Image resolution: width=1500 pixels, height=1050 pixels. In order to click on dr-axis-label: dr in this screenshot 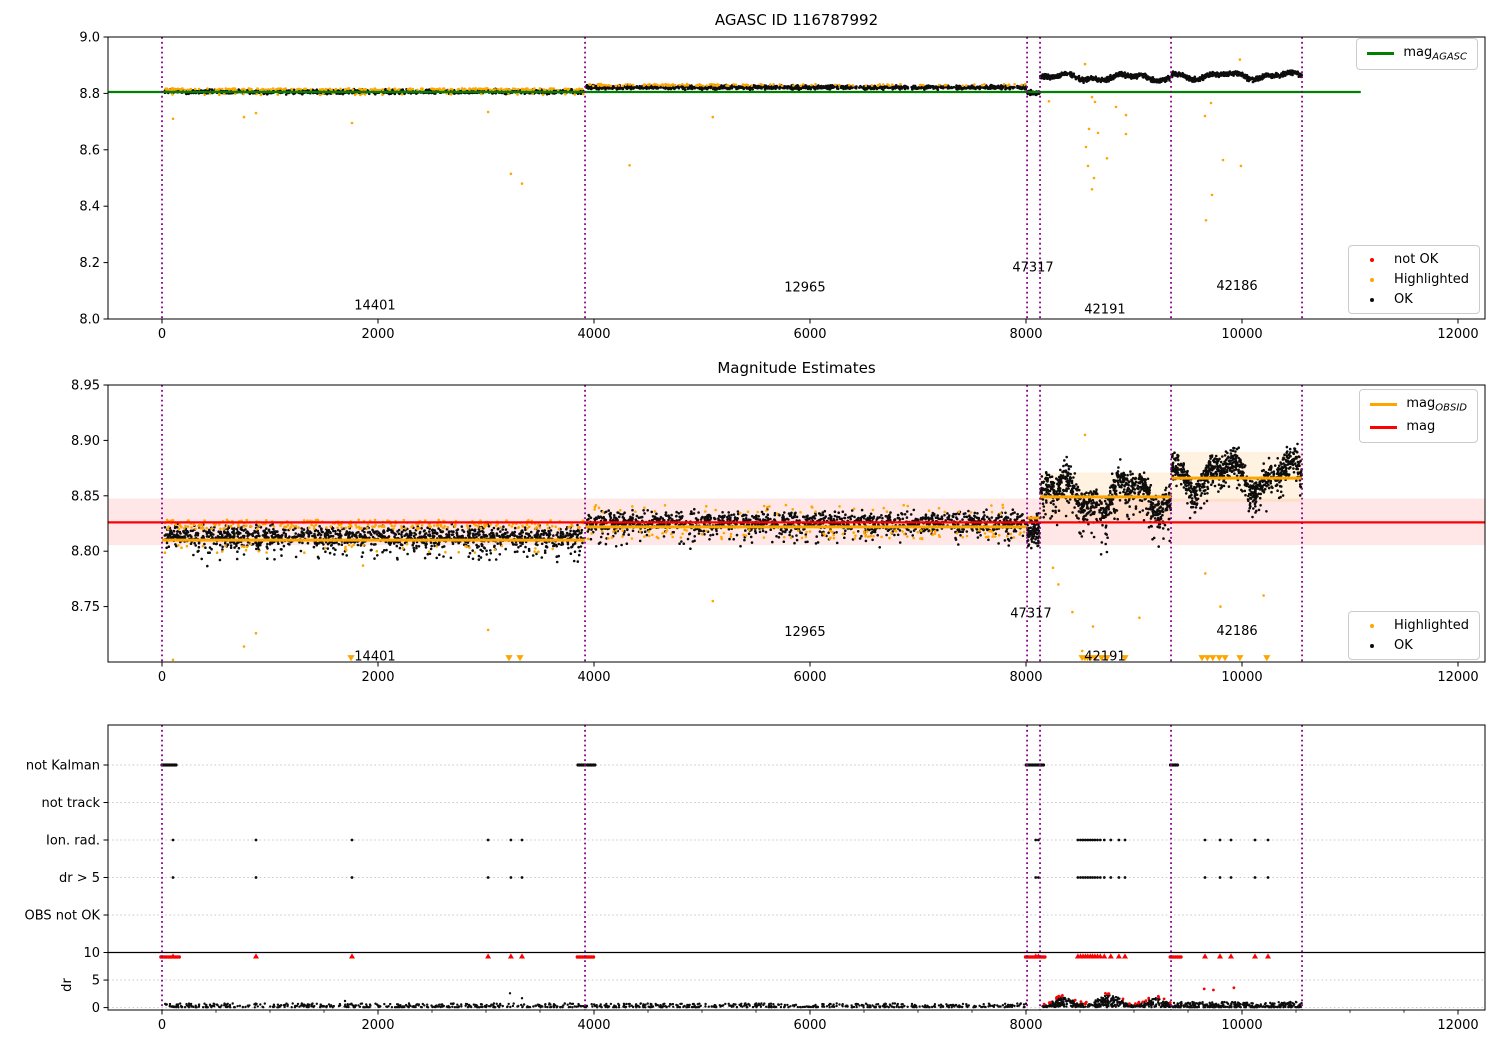, I will do `click(67, 985)`.